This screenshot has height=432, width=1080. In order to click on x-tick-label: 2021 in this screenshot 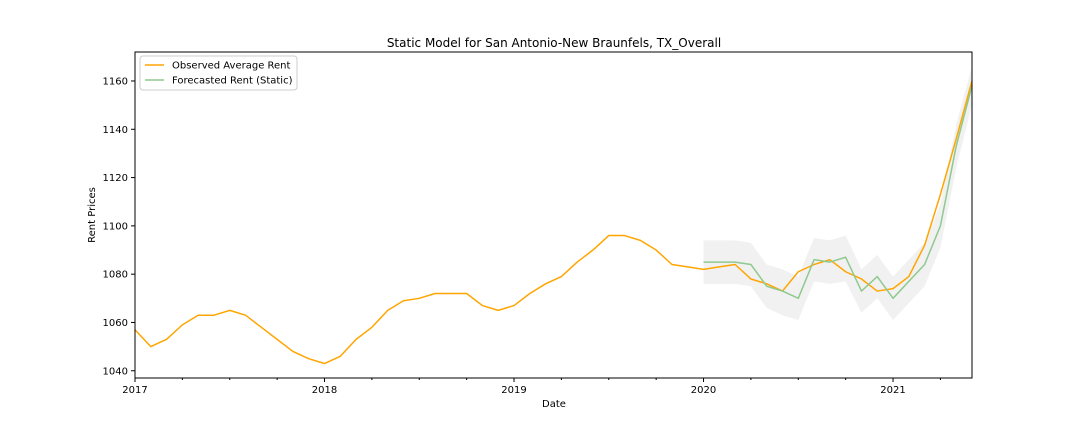, I will do `click(892, 390)`.